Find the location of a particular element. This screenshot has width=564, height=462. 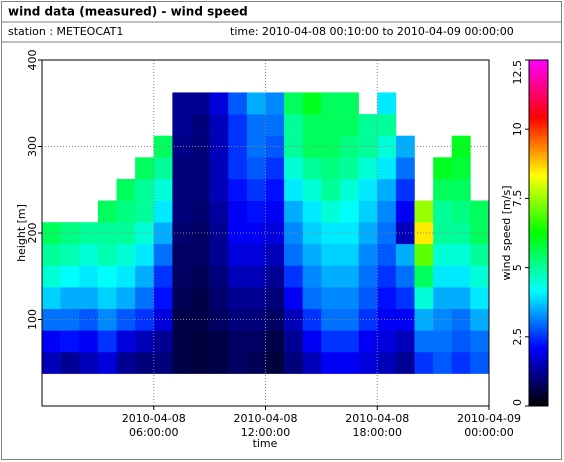

colorbar-tick-label: 7.5 is located at coordinates (517, 199).